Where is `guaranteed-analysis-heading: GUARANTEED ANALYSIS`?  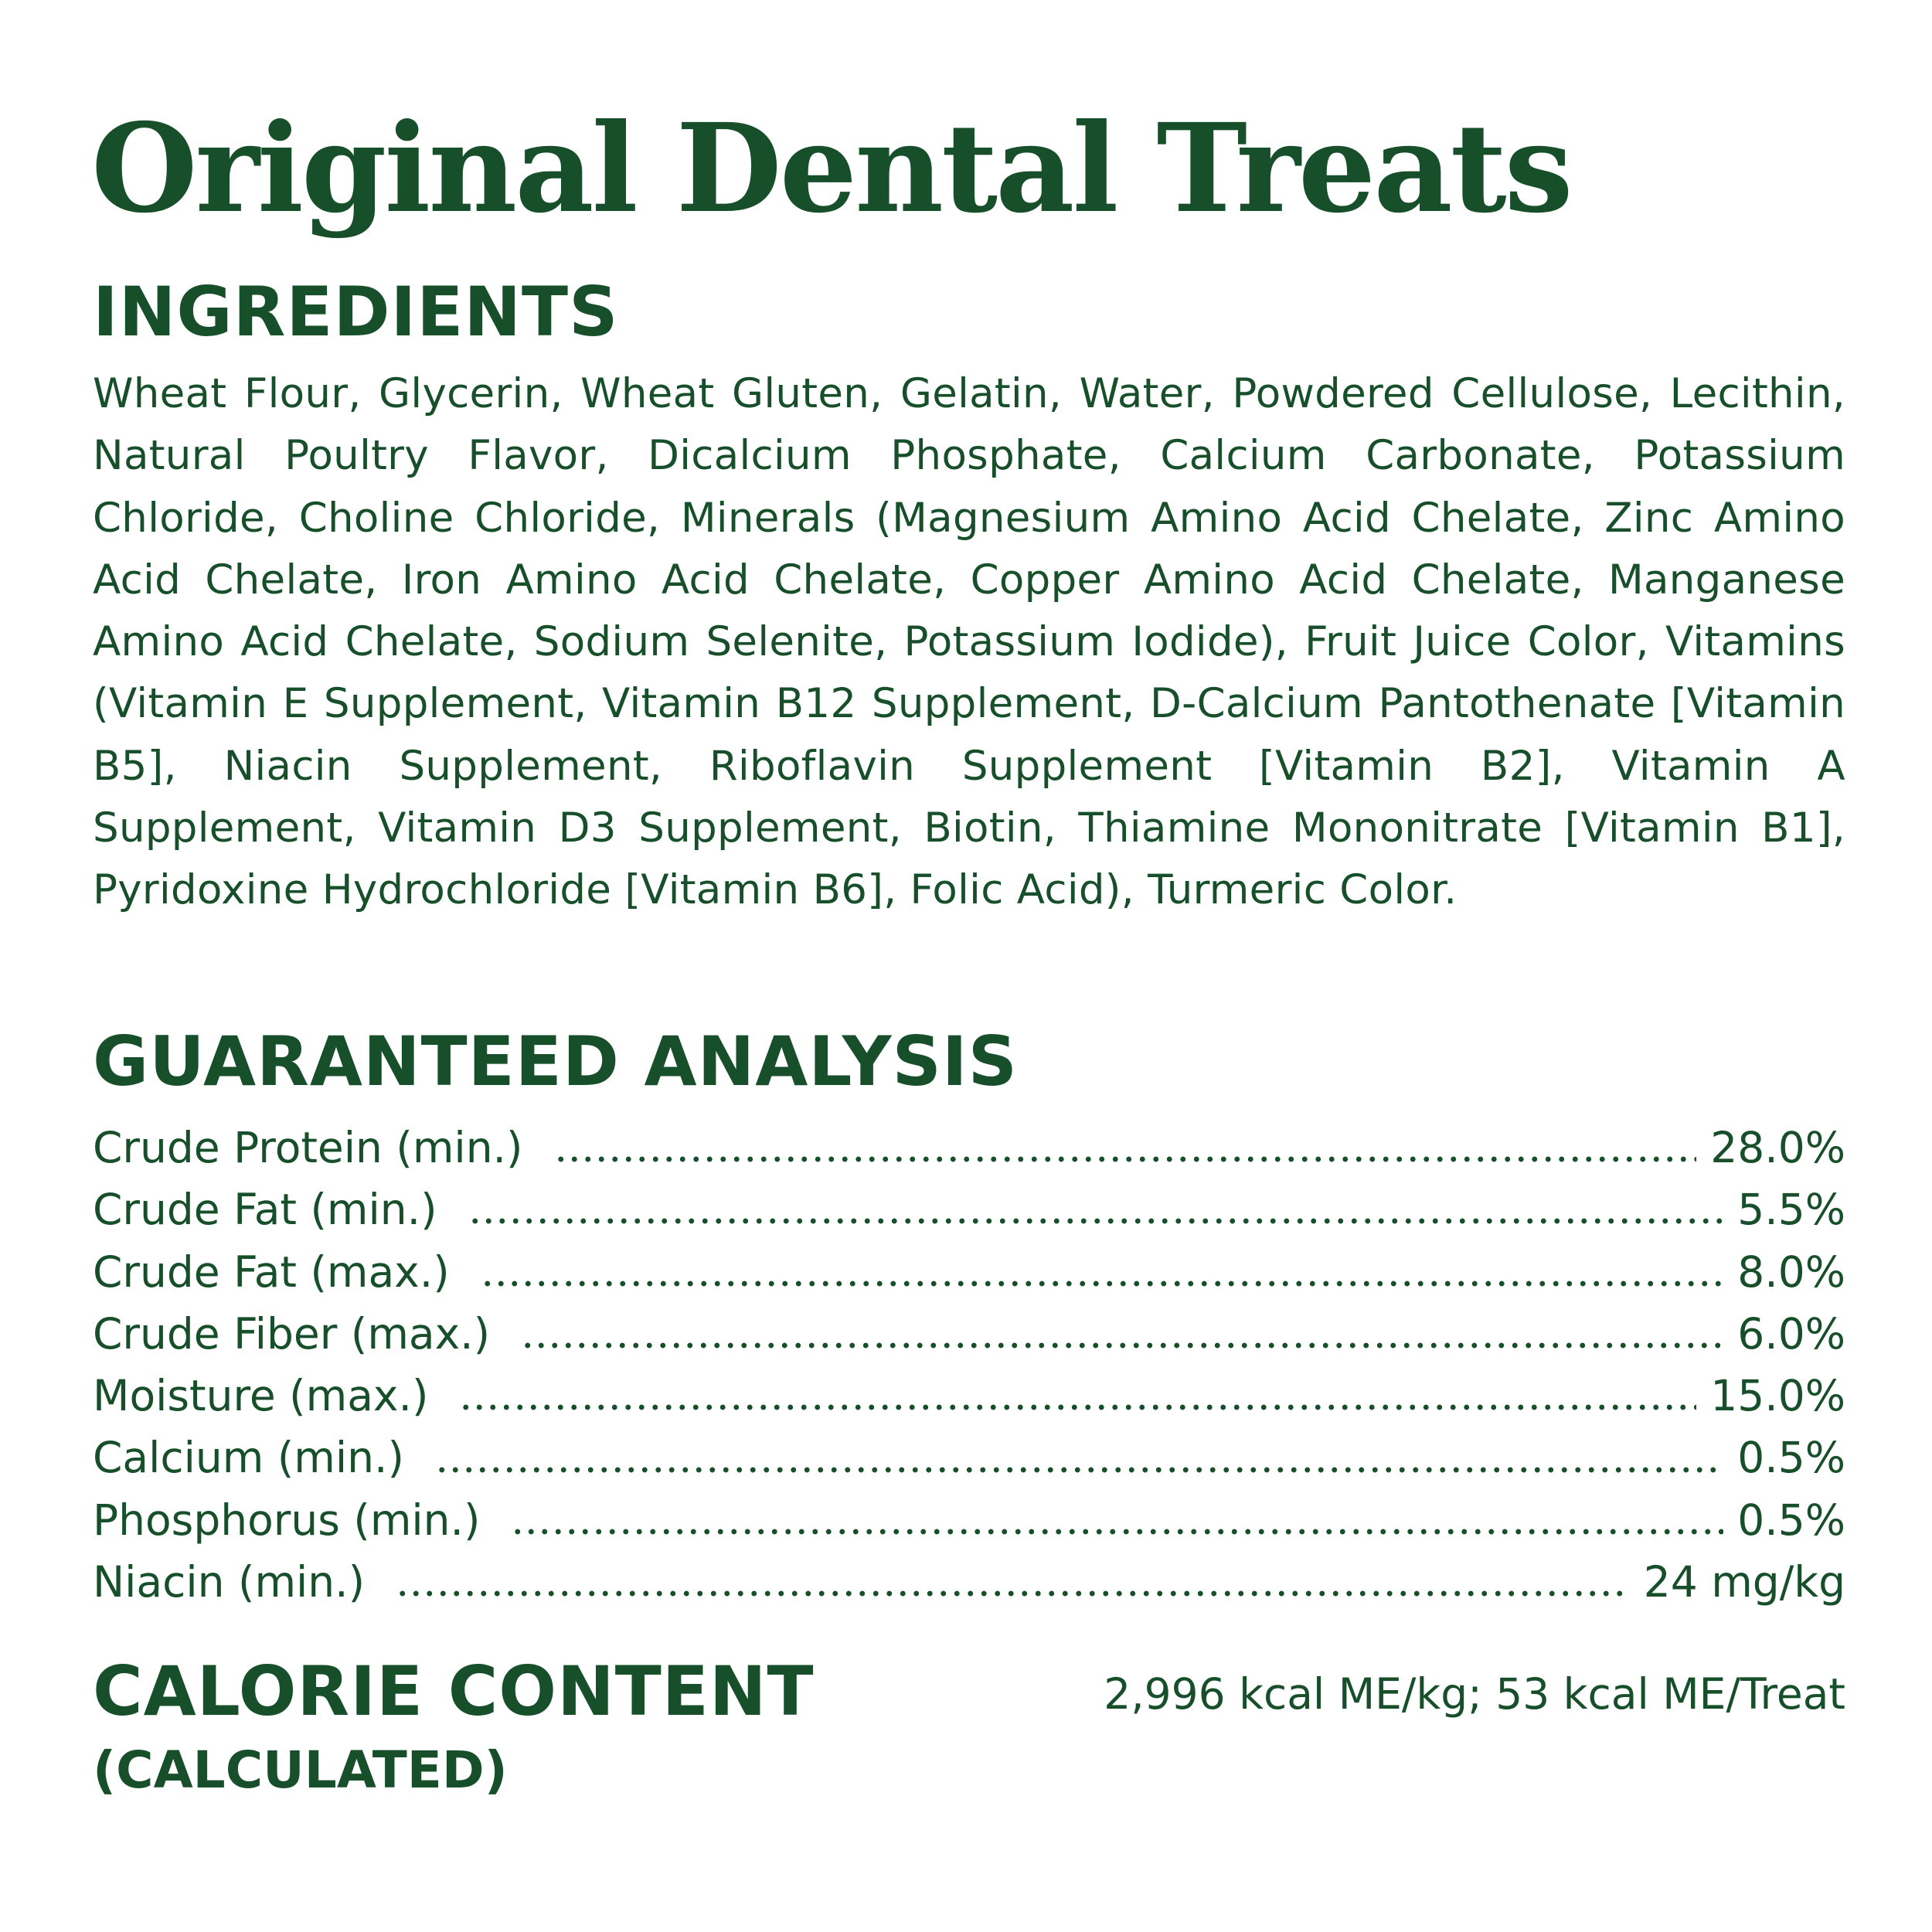 guaranteed-analysis-heading: GUARANTEED ANALYSIS is located at coordinates (556, 1062).